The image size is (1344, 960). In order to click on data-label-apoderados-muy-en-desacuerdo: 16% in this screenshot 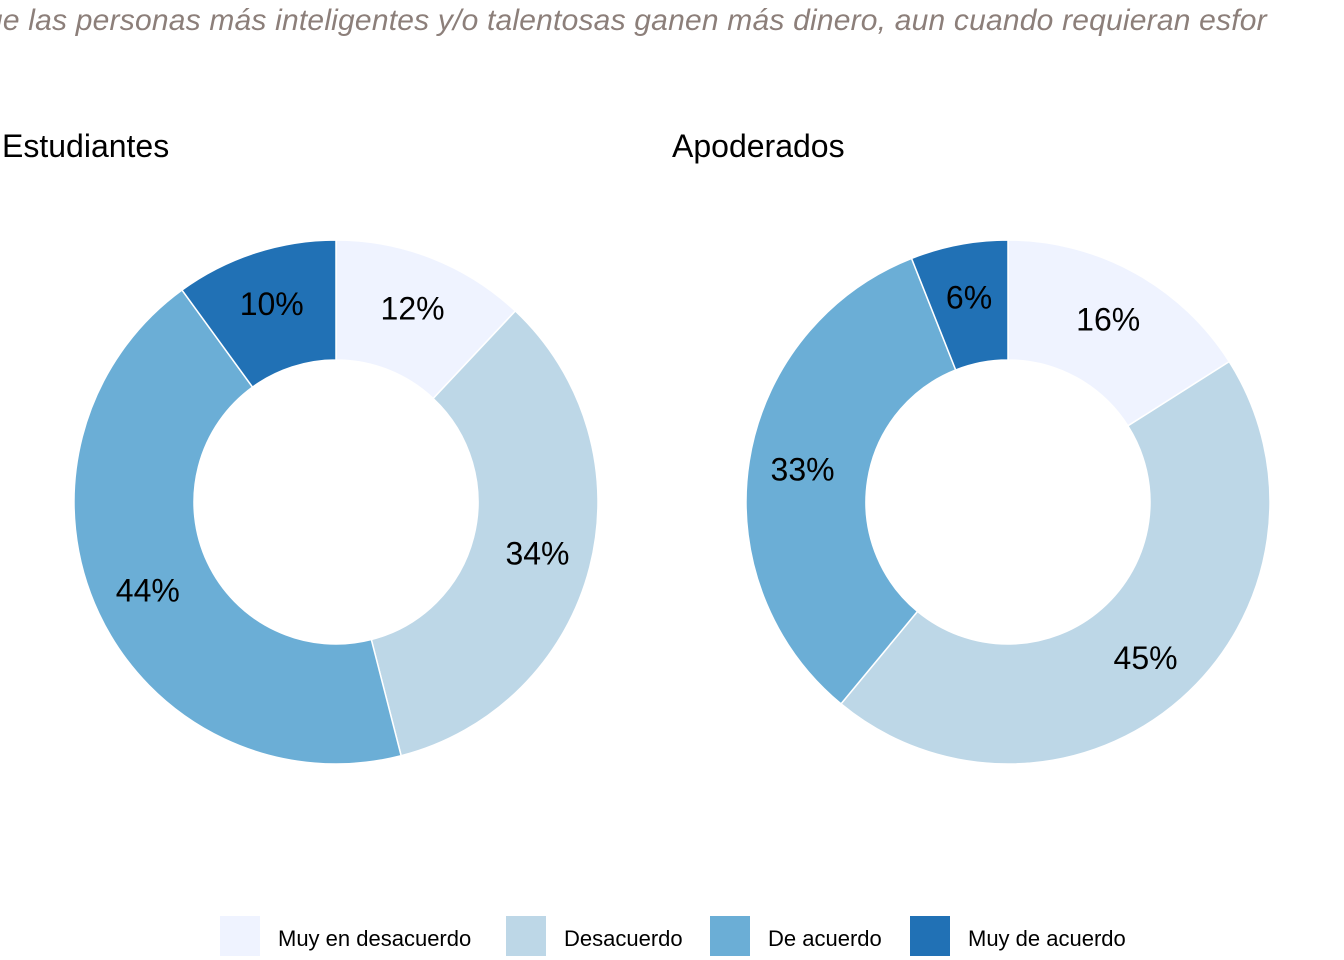, I will do `click(1108, 320)`.